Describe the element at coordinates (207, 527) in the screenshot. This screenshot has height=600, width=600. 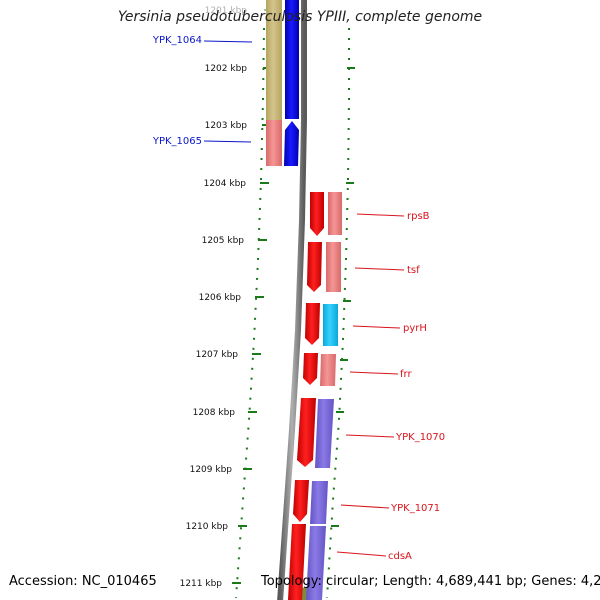
I see `ruler-label: 1210 kbp` at that location.